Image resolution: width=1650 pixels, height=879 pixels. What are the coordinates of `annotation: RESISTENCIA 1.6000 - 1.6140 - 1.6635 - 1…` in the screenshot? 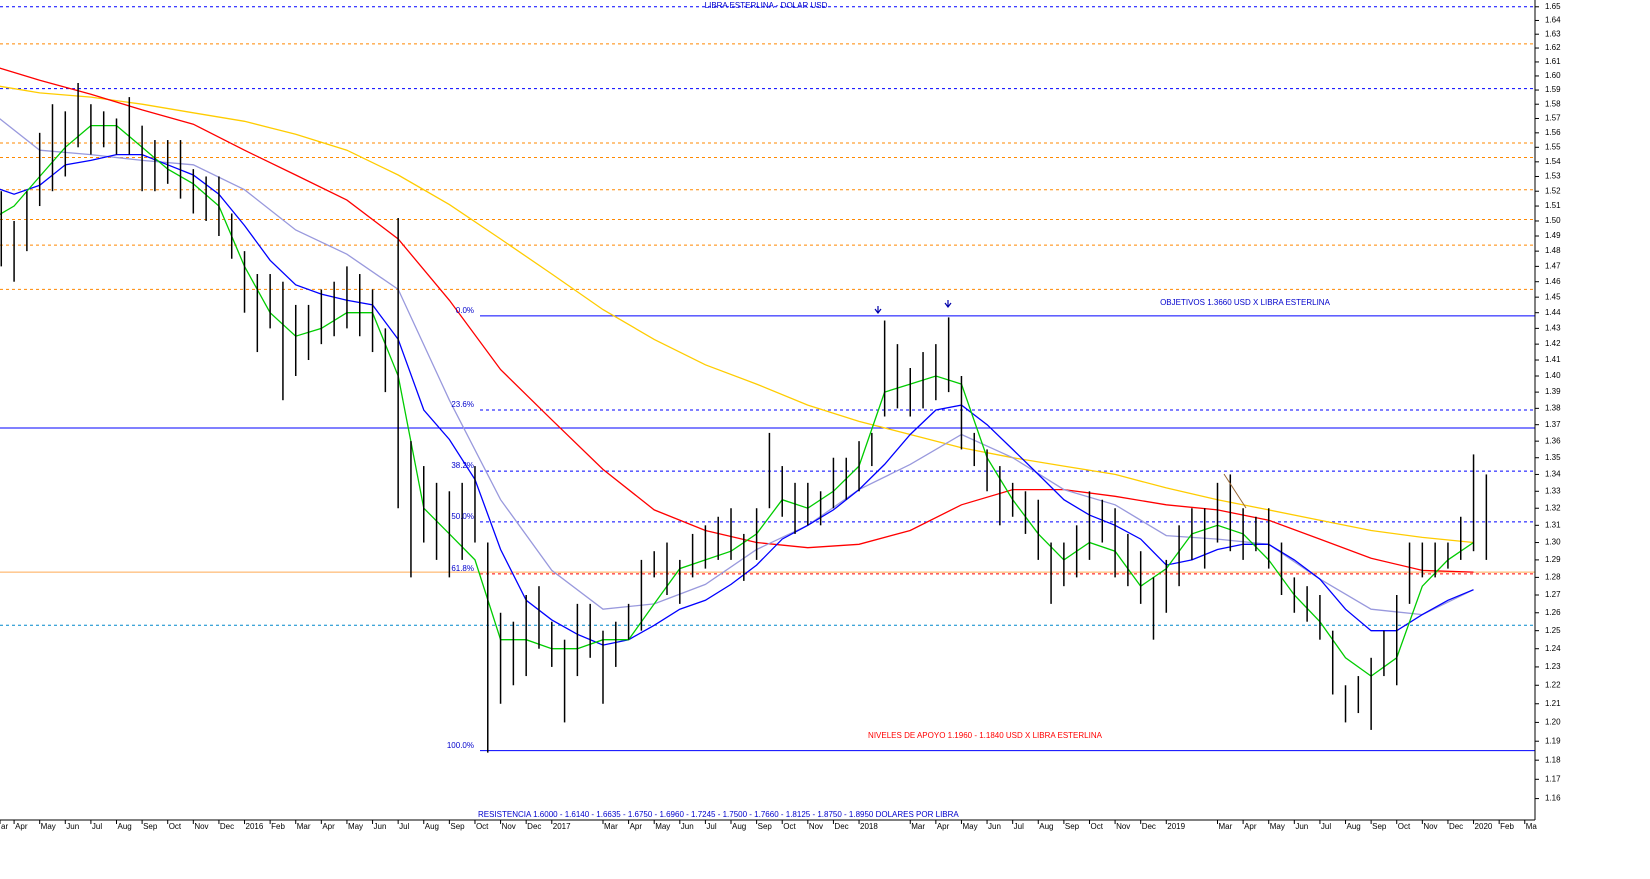 It's located at (718, 814).